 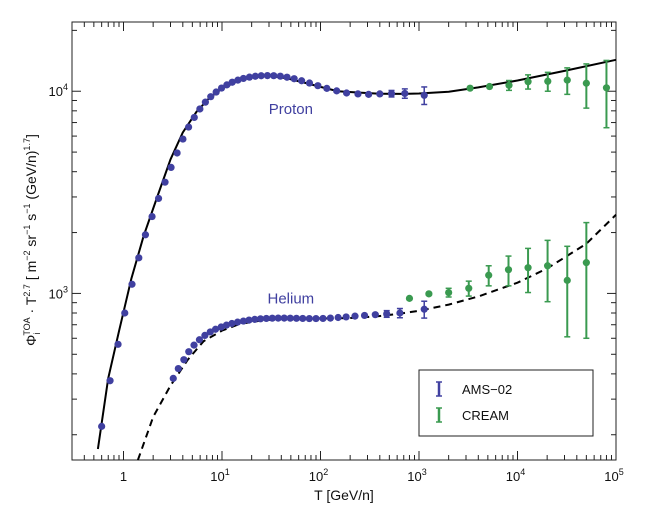 I want to click on x-tick-labels: 1 10¹ 10² 10³ 10⁴ 10⁵, so click(x=372, y=475).